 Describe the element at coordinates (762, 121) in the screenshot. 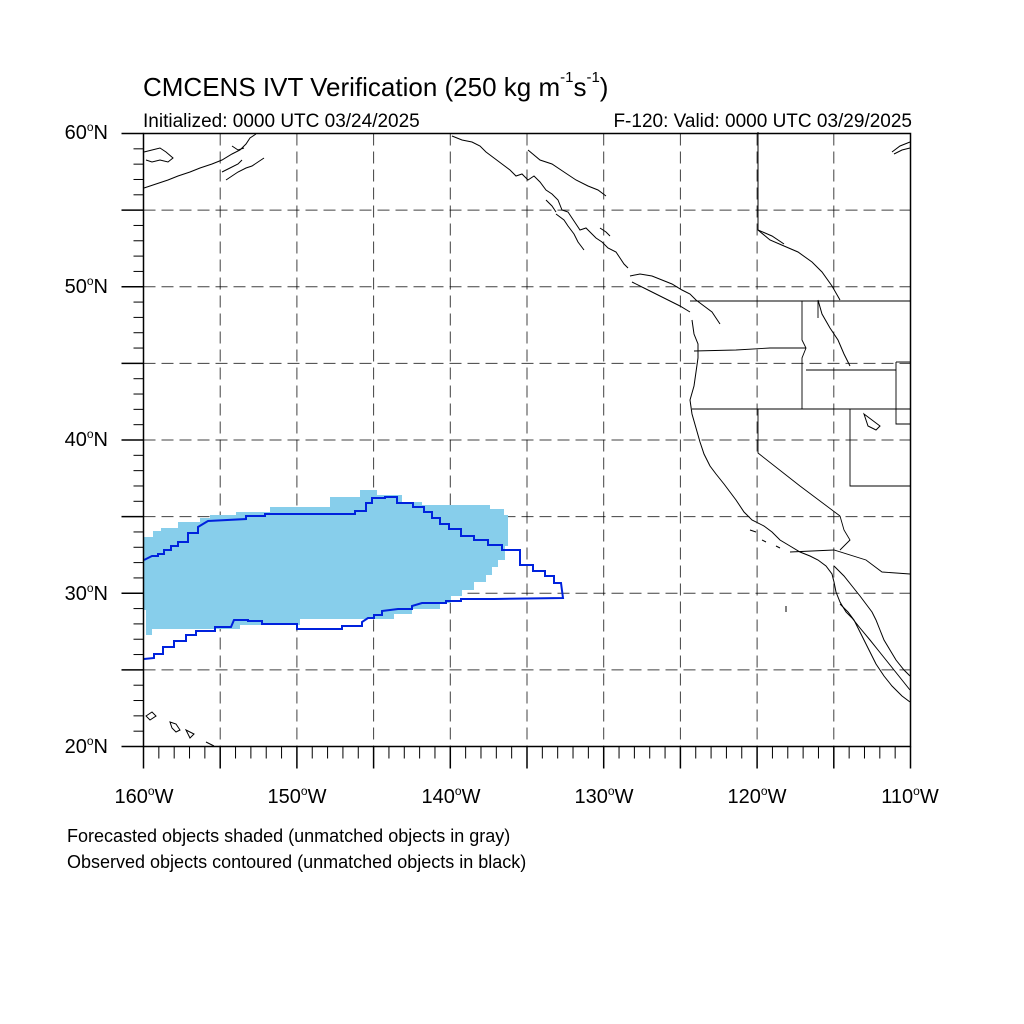

I see `valid-time: F-120: Valid: 0000 UTC 03/29/2025` at that location.